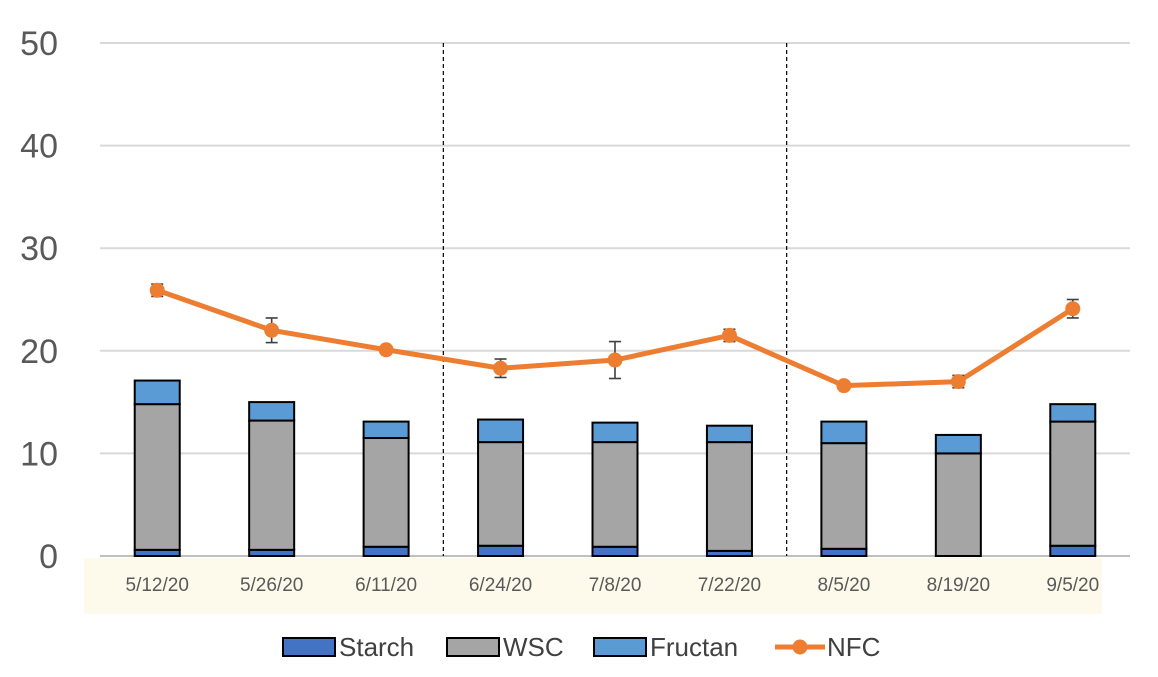 This screenshot has width=1158, height=677. What do you see at coordinates (271, 585) in the screenshot?
I see `x-tick-label: 5/26/20` at bounding box center [271, 585].